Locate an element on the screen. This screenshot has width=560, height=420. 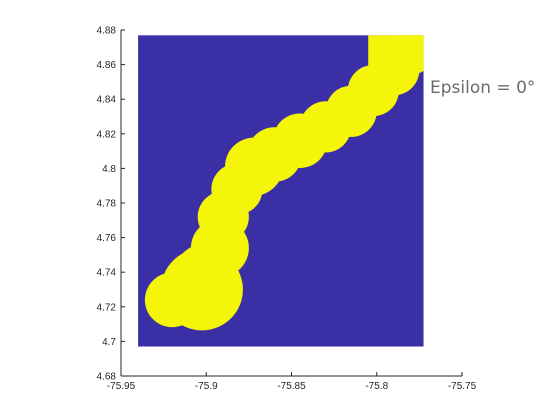
y-tick-label-1: 4.7 is located at coordinates (109, 342).